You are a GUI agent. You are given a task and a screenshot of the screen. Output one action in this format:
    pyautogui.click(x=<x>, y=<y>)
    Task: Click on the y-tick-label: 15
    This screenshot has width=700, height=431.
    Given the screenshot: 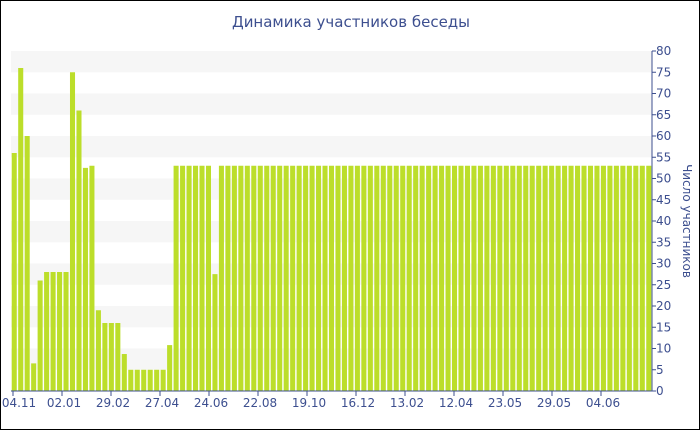 What is the action you would take?
    pyautogui.click(x=663, y=327)
    